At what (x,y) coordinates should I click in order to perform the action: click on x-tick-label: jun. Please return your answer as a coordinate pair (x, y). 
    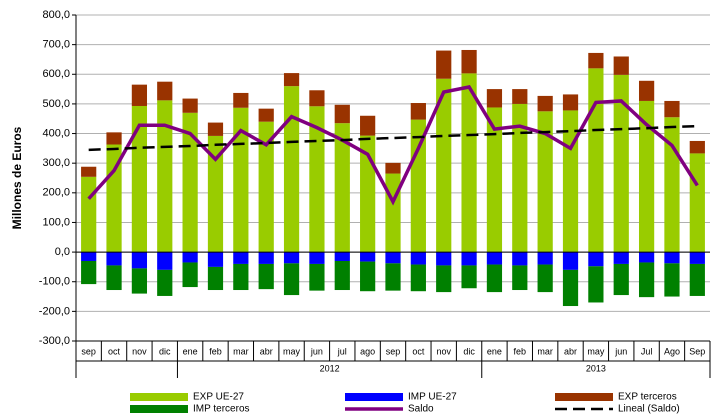
    Looking at the image, I should click on (620, 351).